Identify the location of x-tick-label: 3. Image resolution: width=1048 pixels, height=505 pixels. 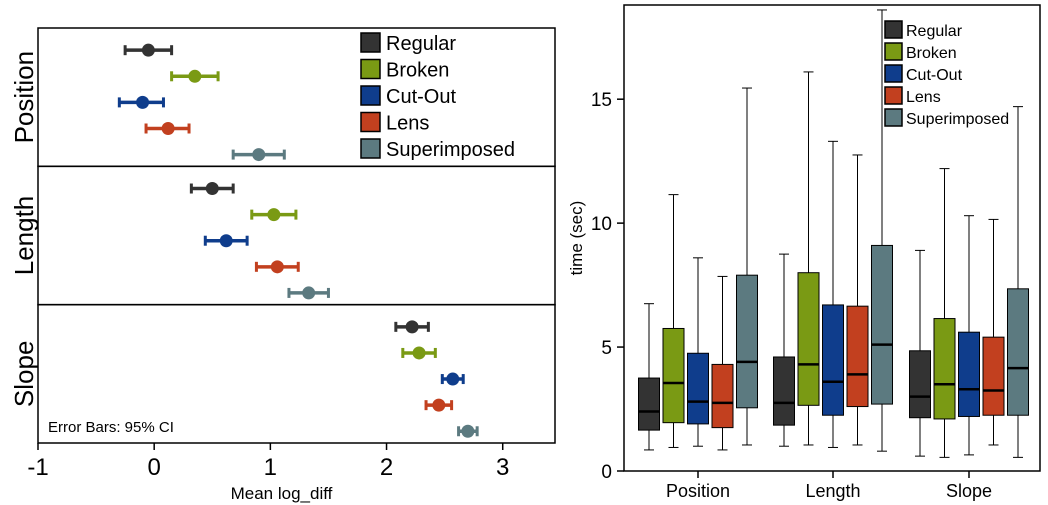
(502, 467).